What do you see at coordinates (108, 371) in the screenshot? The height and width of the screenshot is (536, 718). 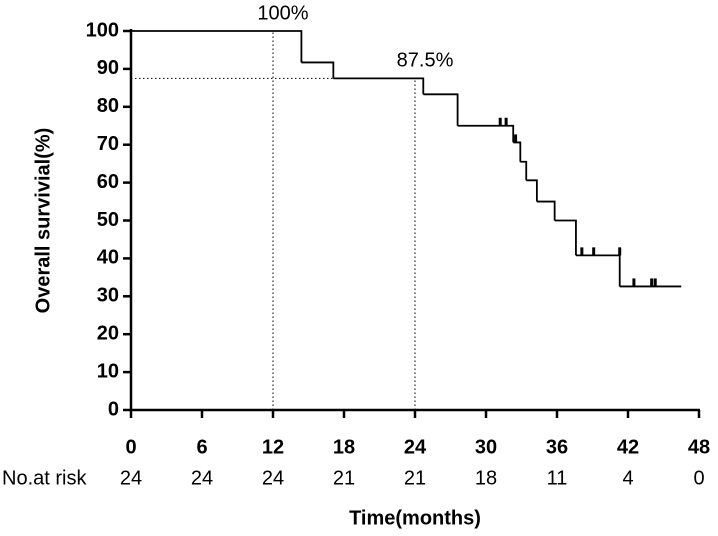 I see `y-tick-label: 10` at bounding box center [108, 371].